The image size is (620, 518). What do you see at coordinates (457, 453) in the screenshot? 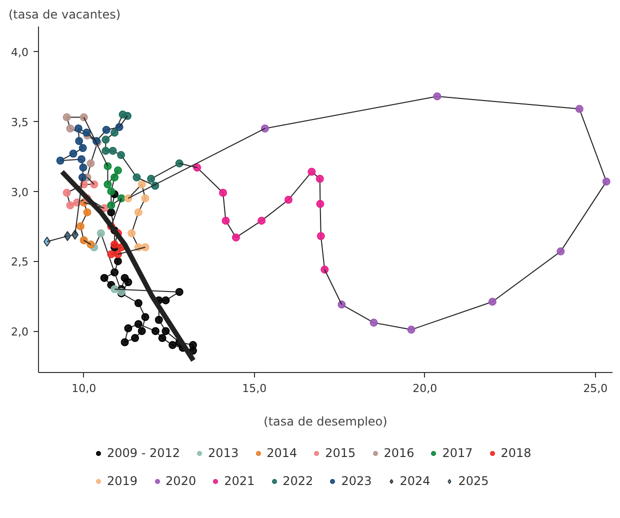
I see `legend-label: 2017` at bounding box center [457, 453].